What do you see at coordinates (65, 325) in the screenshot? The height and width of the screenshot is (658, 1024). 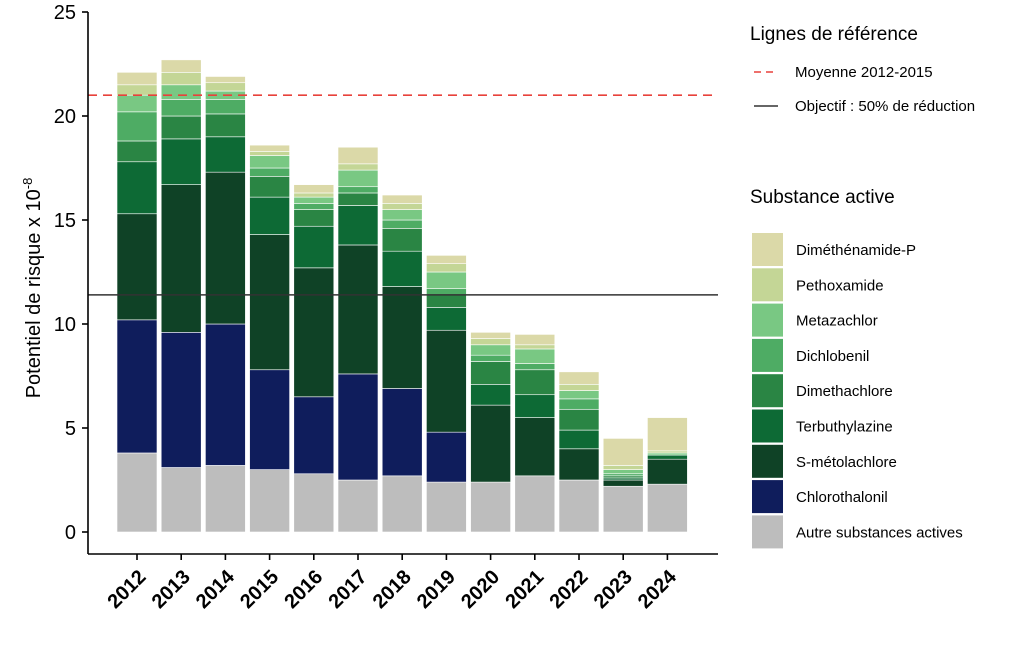 I see `y-tick-label-10: 10` at bounding box center [65, 325].